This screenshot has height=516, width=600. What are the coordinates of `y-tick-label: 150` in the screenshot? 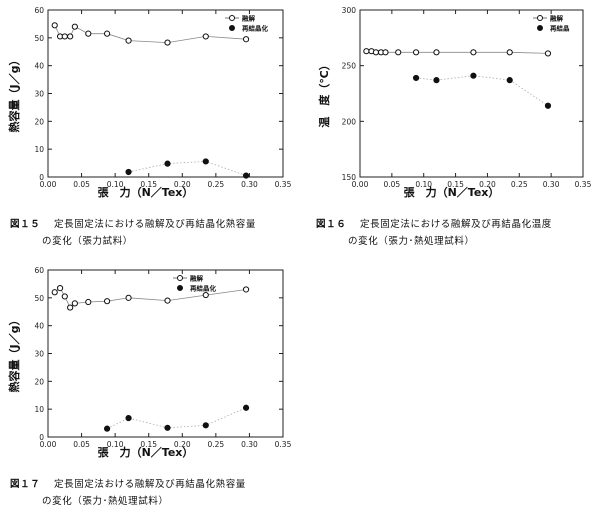 It's located at (349, 177).